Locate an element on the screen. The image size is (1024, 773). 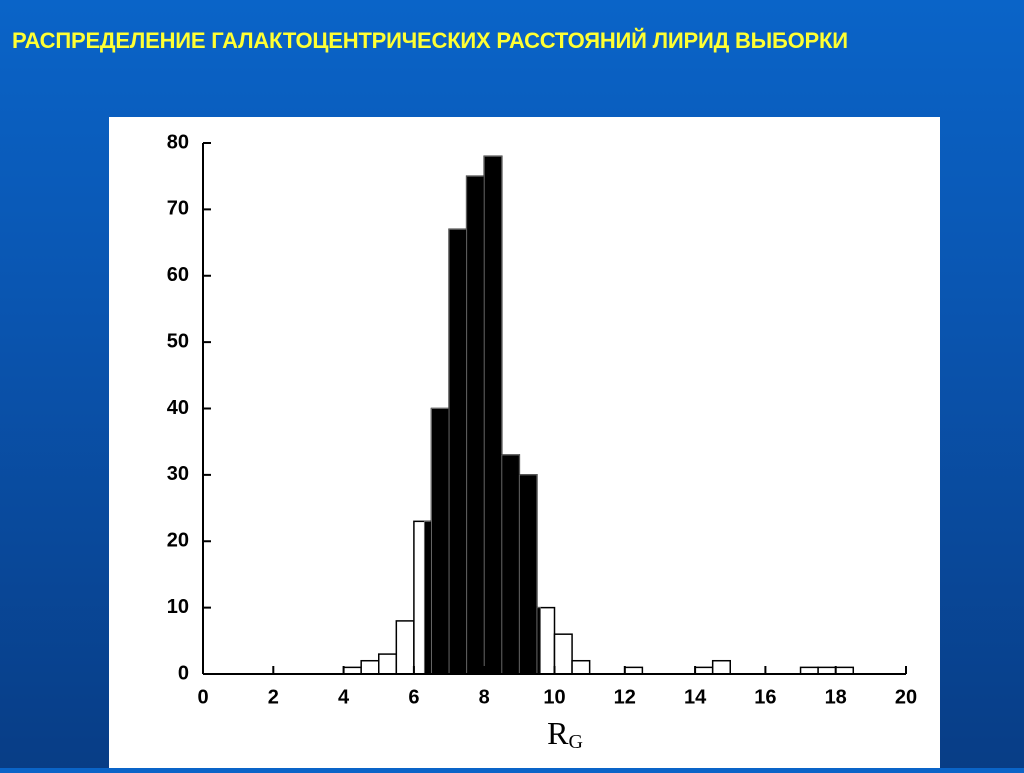
y-tick-label: 10 is located at coordinates (178, 607).